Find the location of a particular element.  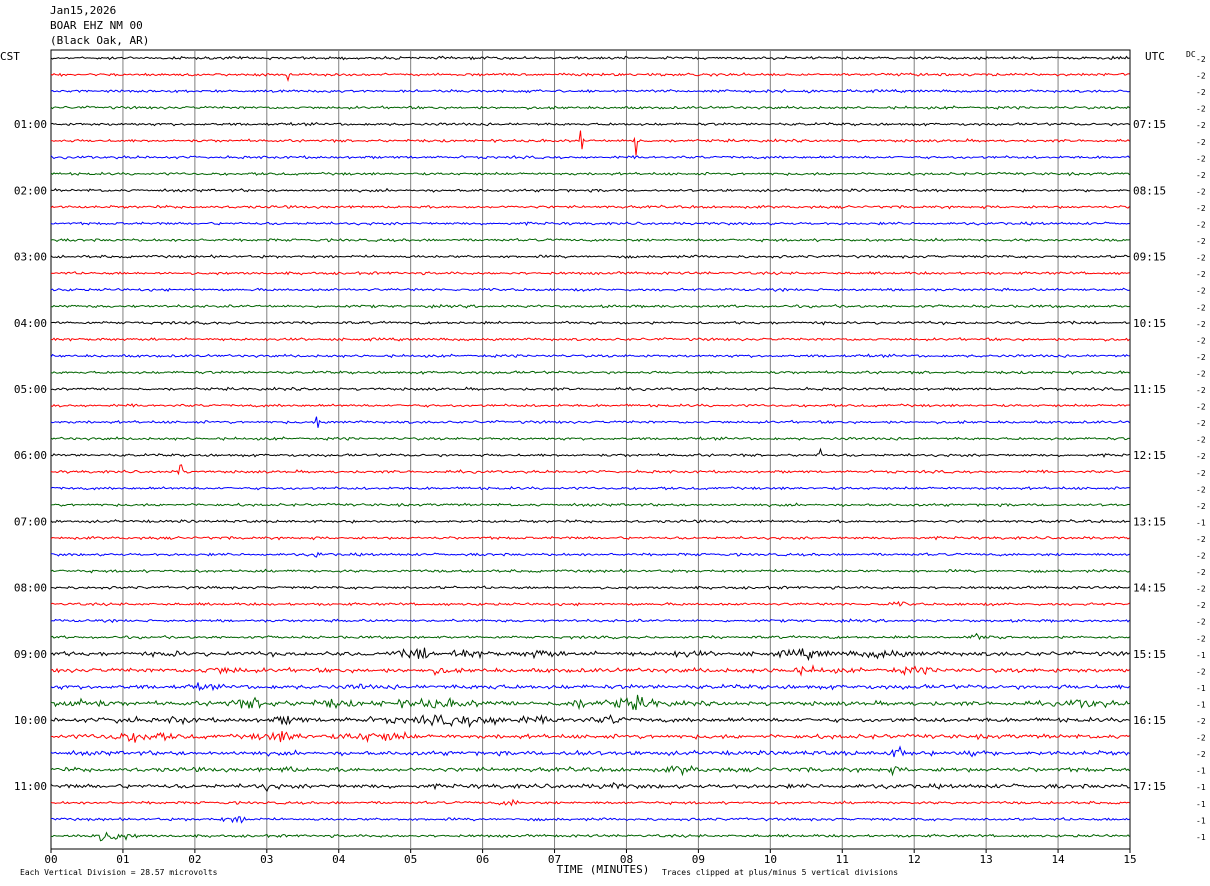

x-tick-label: 00 is located at coordinates (50, 859).